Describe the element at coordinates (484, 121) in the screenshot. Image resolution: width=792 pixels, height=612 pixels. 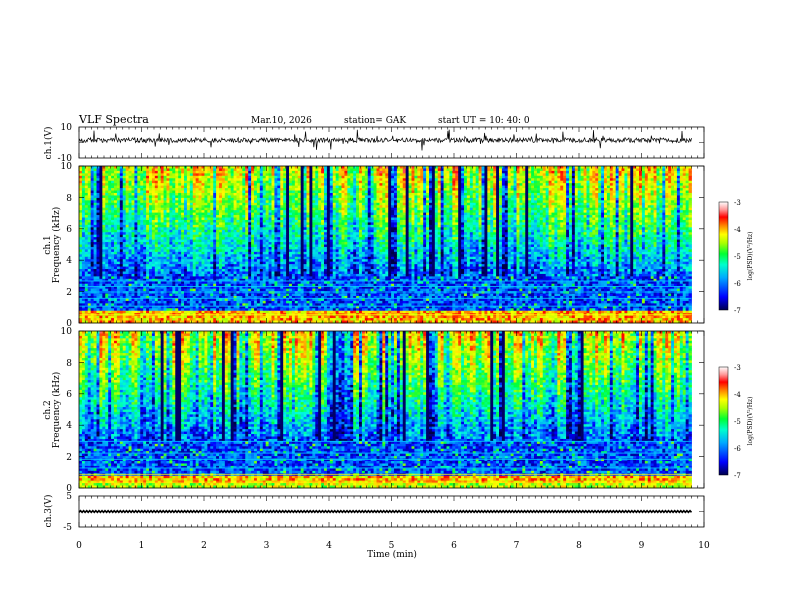
I see `start-time-label: start UT = 10: 40: 0` at that location.